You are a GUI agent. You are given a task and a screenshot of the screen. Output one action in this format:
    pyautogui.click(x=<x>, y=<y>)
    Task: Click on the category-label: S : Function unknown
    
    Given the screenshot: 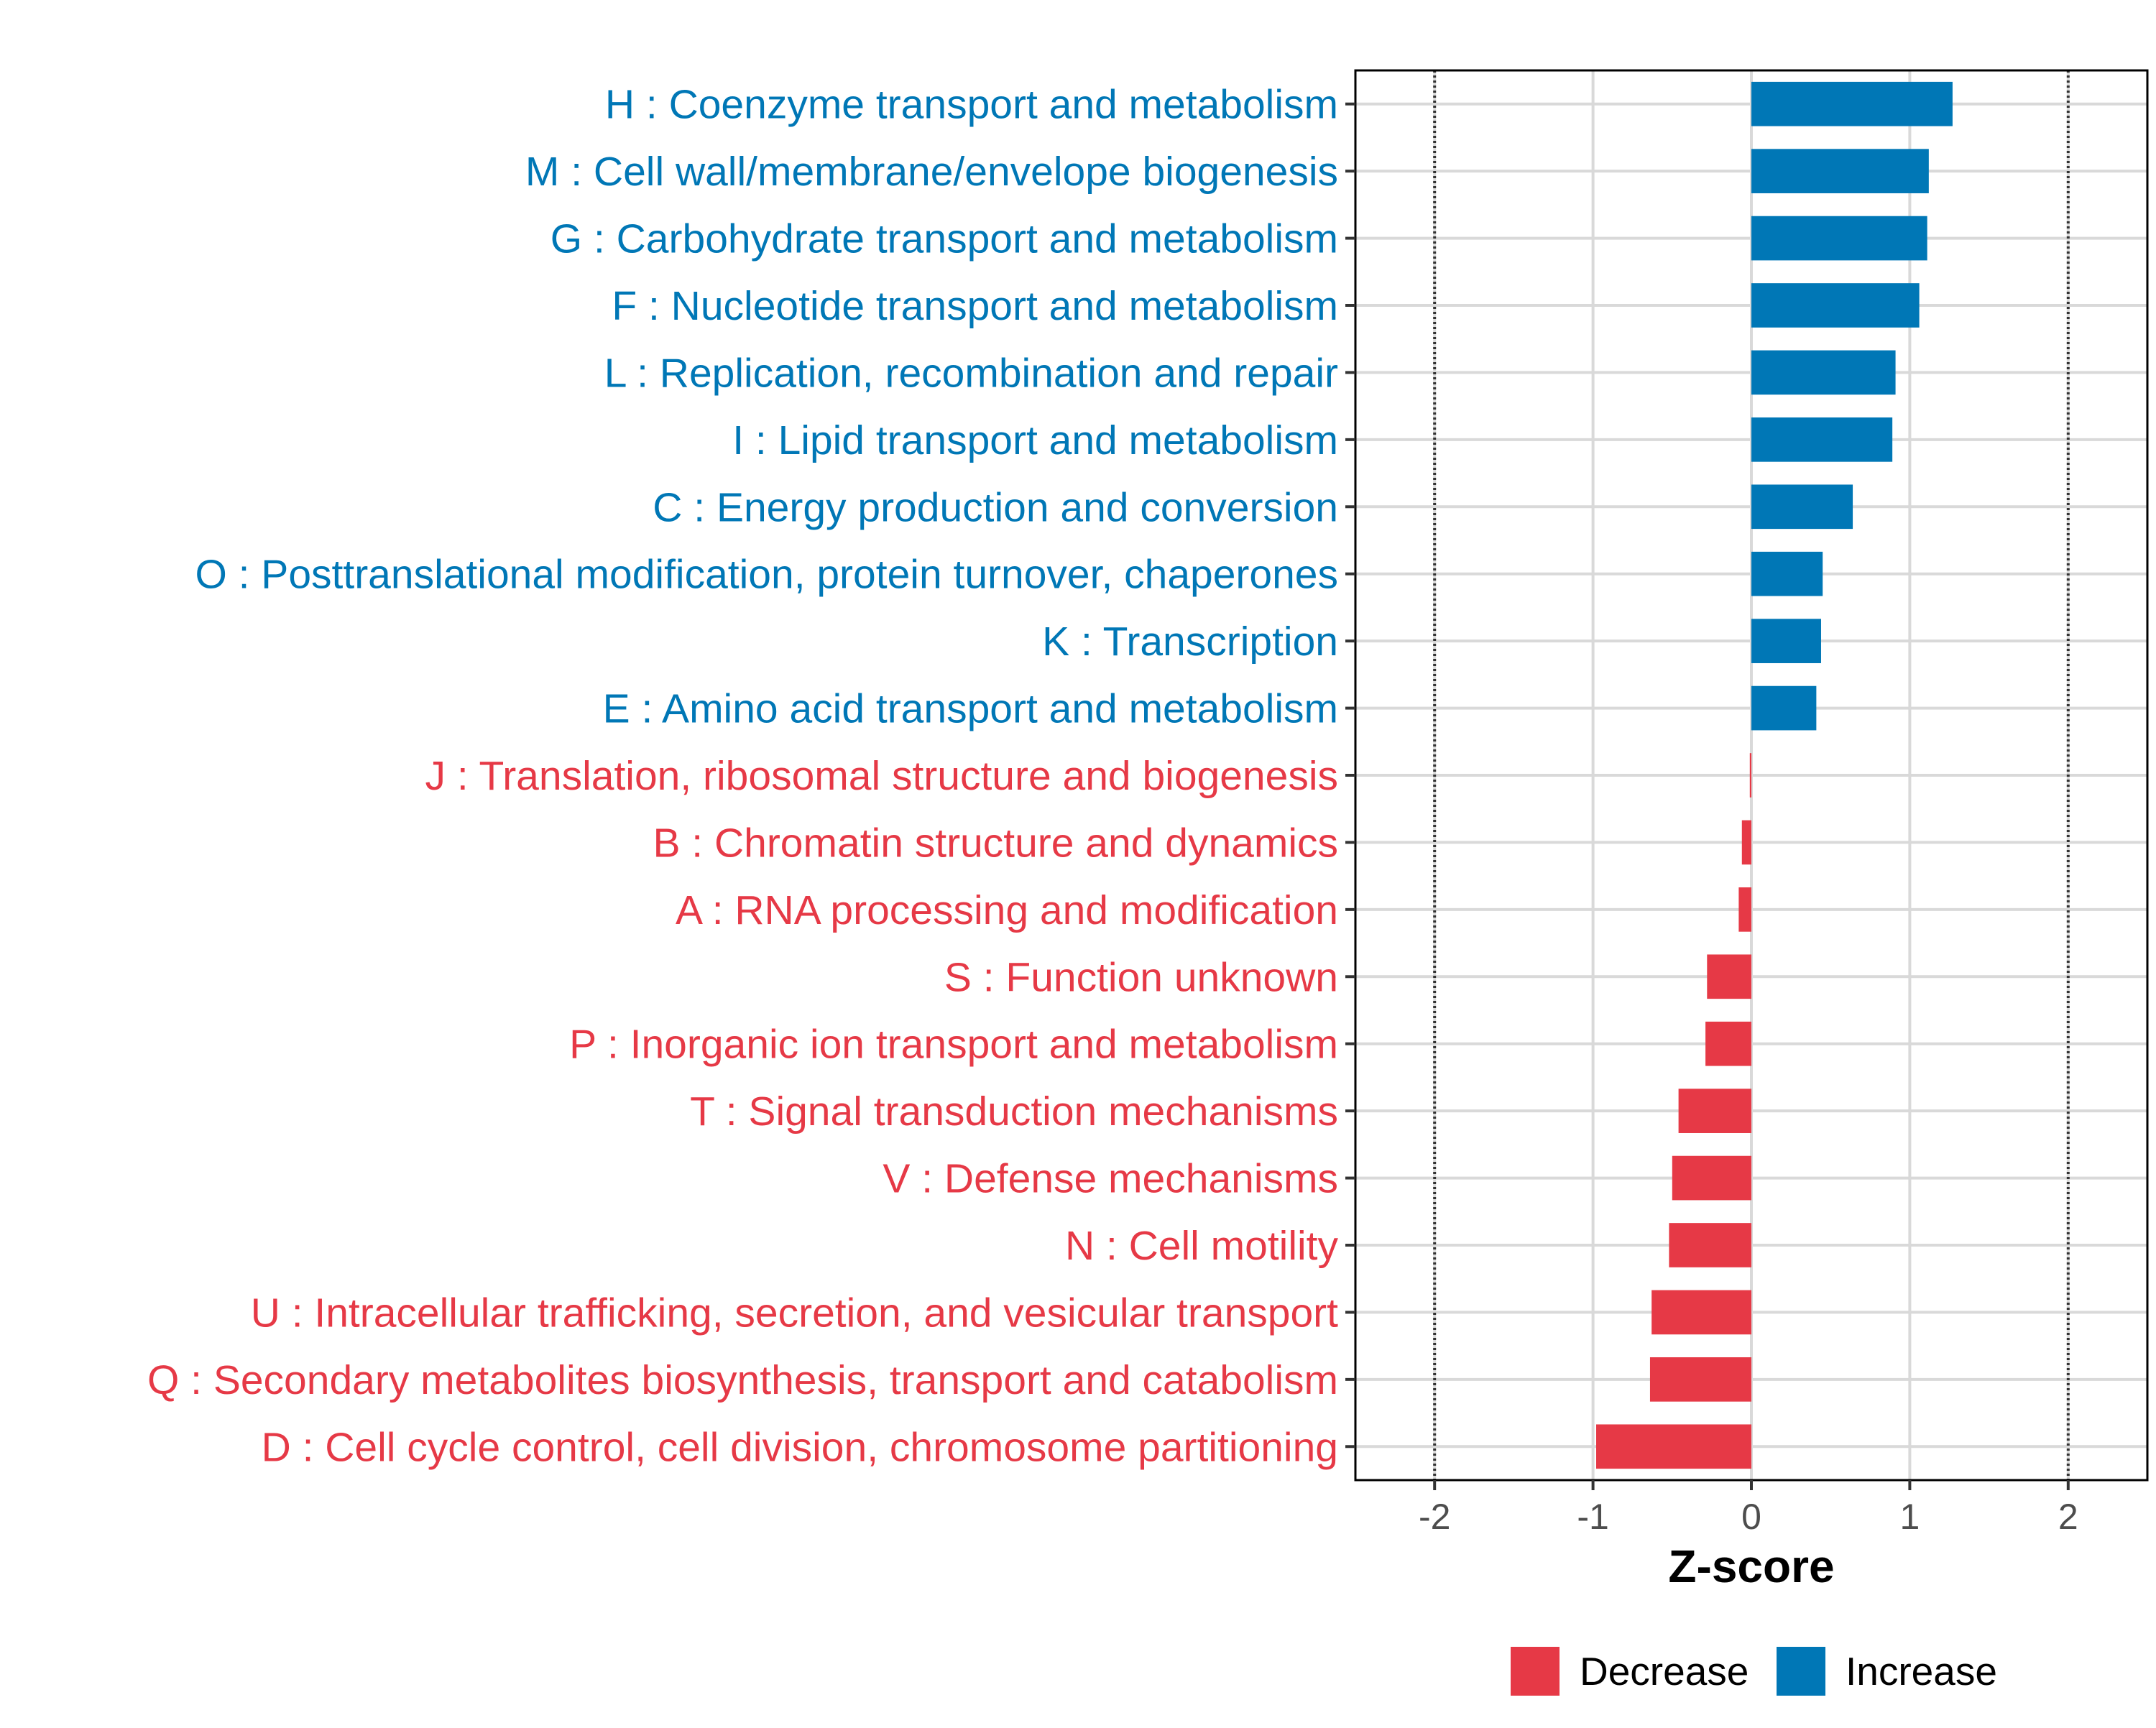 What is the action you would take?
    pyautogui.click(x=1141, y=977)
    